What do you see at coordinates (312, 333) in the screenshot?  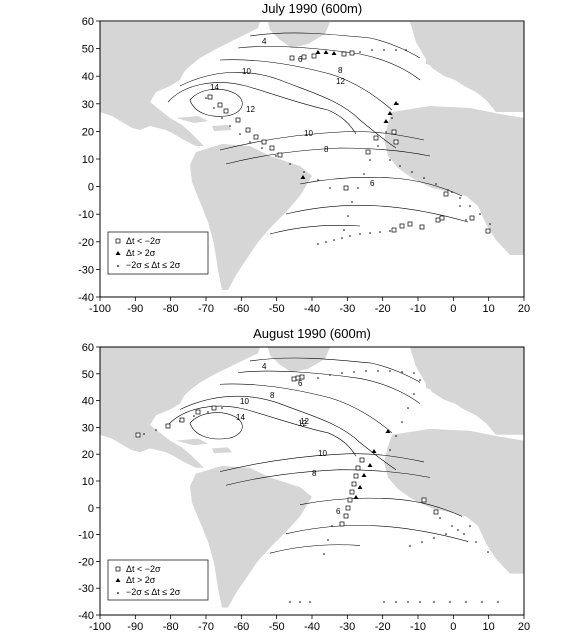 I see `panel-title-august: August 1990 (600m)` at bounding box center [312, 333].